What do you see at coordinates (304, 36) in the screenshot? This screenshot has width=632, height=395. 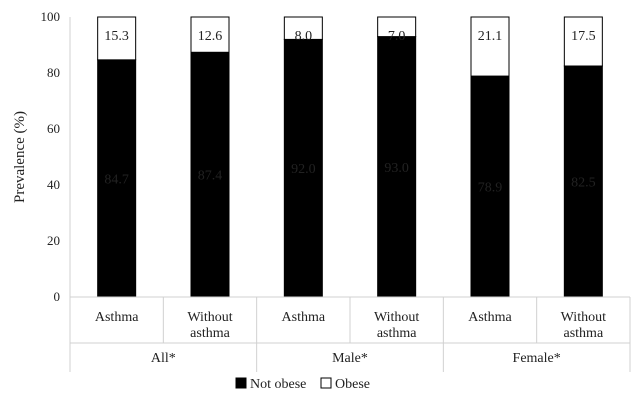 I see `data-label: 8.0` at bounding box center [304, 36].